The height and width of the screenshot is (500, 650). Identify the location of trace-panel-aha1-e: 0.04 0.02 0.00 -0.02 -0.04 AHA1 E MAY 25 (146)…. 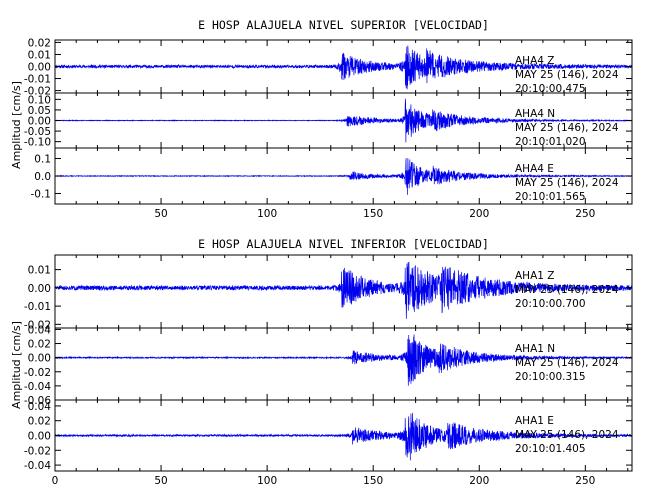
(328, 435).